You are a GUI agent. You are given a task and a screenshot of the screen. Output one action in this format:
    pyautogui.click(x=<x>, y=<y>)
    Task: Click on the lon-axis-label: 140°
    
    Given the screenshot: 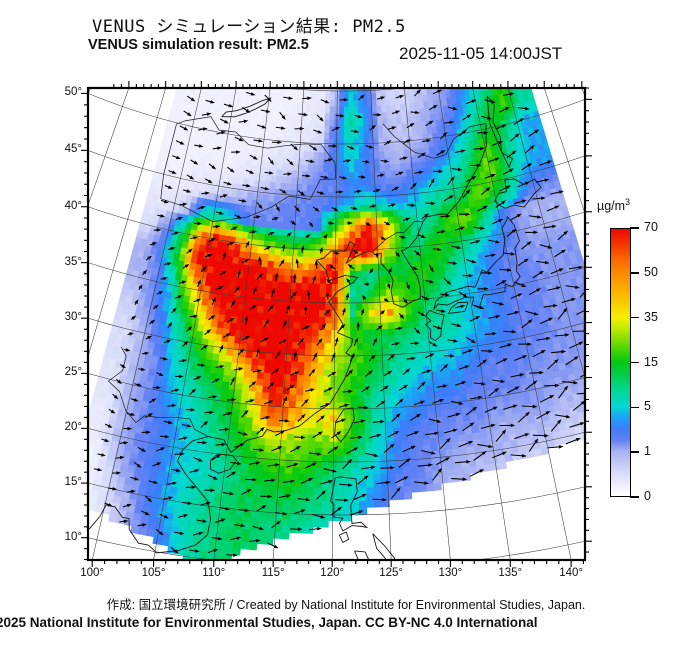 What is the action you would take?
    pyautogui.click(x=571, y=573)
    